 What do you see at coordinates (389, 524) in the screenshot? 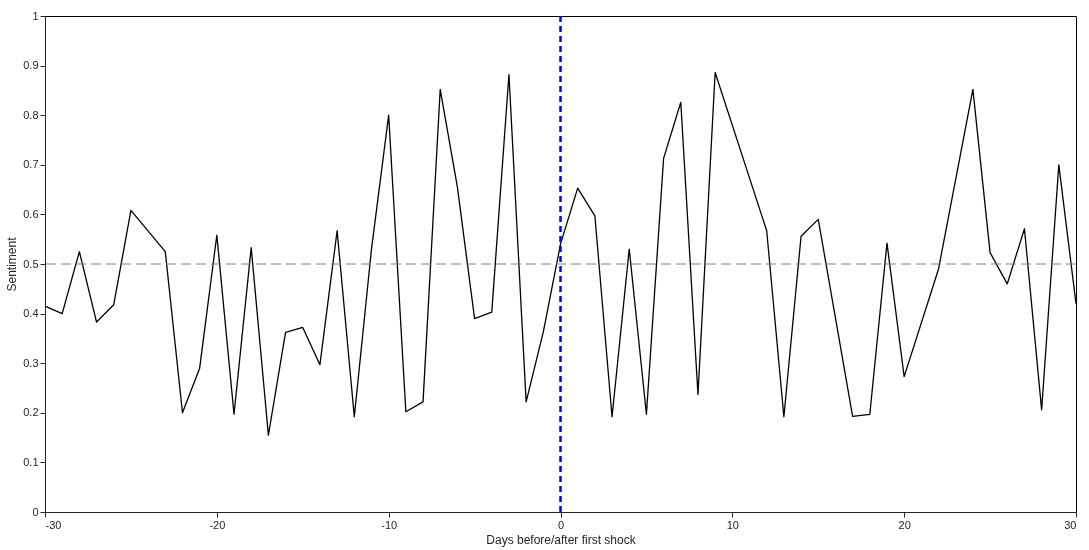
I see `x-tick-label: -10` at bounding box center [389, 524].